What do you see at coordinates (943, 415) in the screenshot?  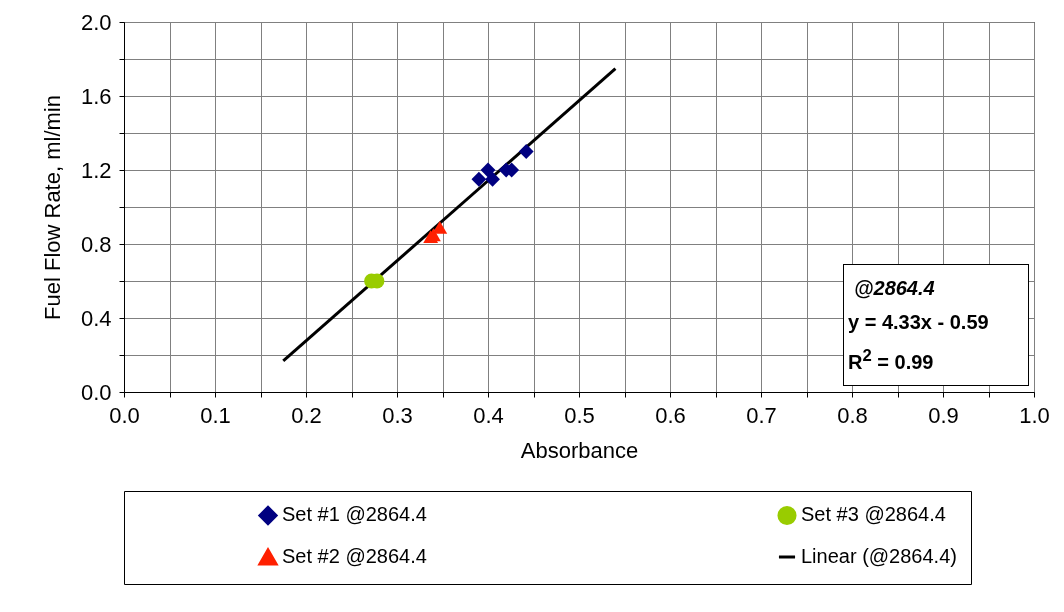 I see `x-tick-label: 0.9` at bounding box center [943, 415].